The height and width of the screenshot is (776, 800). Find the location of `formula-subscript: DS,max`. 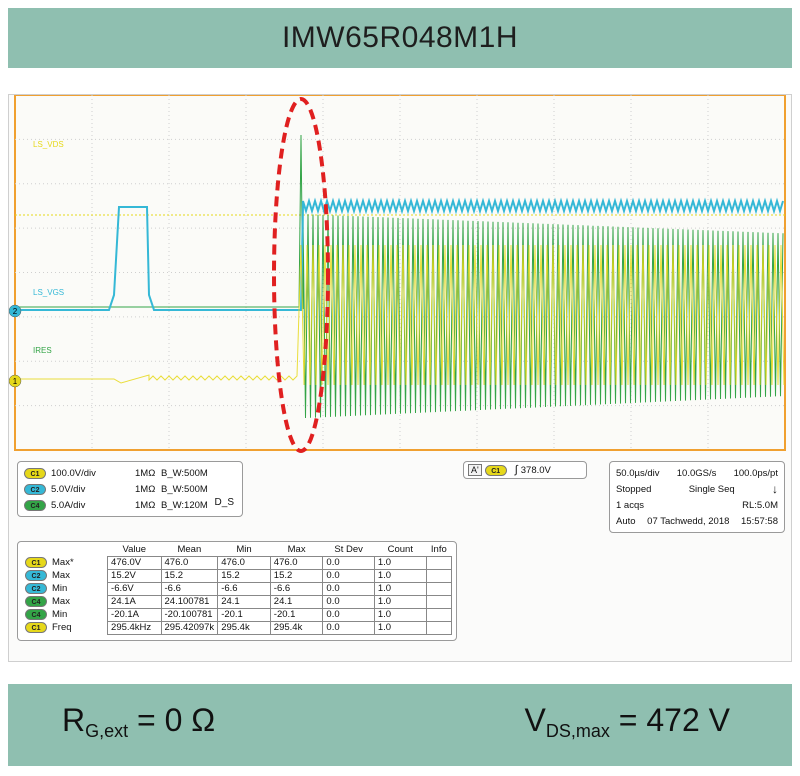

formula-subscript: DS,max is located at coordinates (577, 731).